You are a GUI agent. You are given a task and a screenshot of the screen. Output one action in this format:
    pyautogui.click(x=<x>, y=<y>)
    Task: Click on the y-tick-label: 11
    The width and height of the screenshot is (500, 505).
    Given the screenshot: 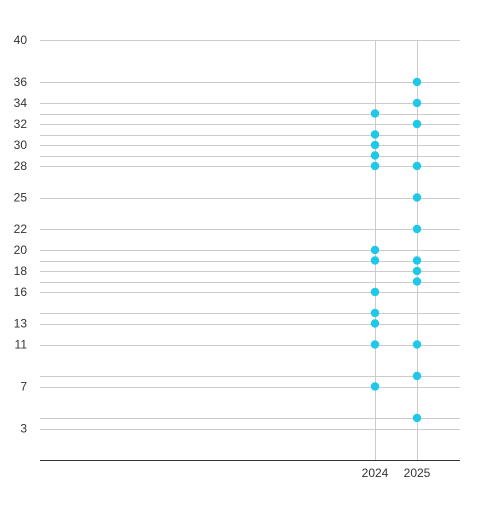 What is the action you would take?
    pyautogui.click(x=21, y=345)
    